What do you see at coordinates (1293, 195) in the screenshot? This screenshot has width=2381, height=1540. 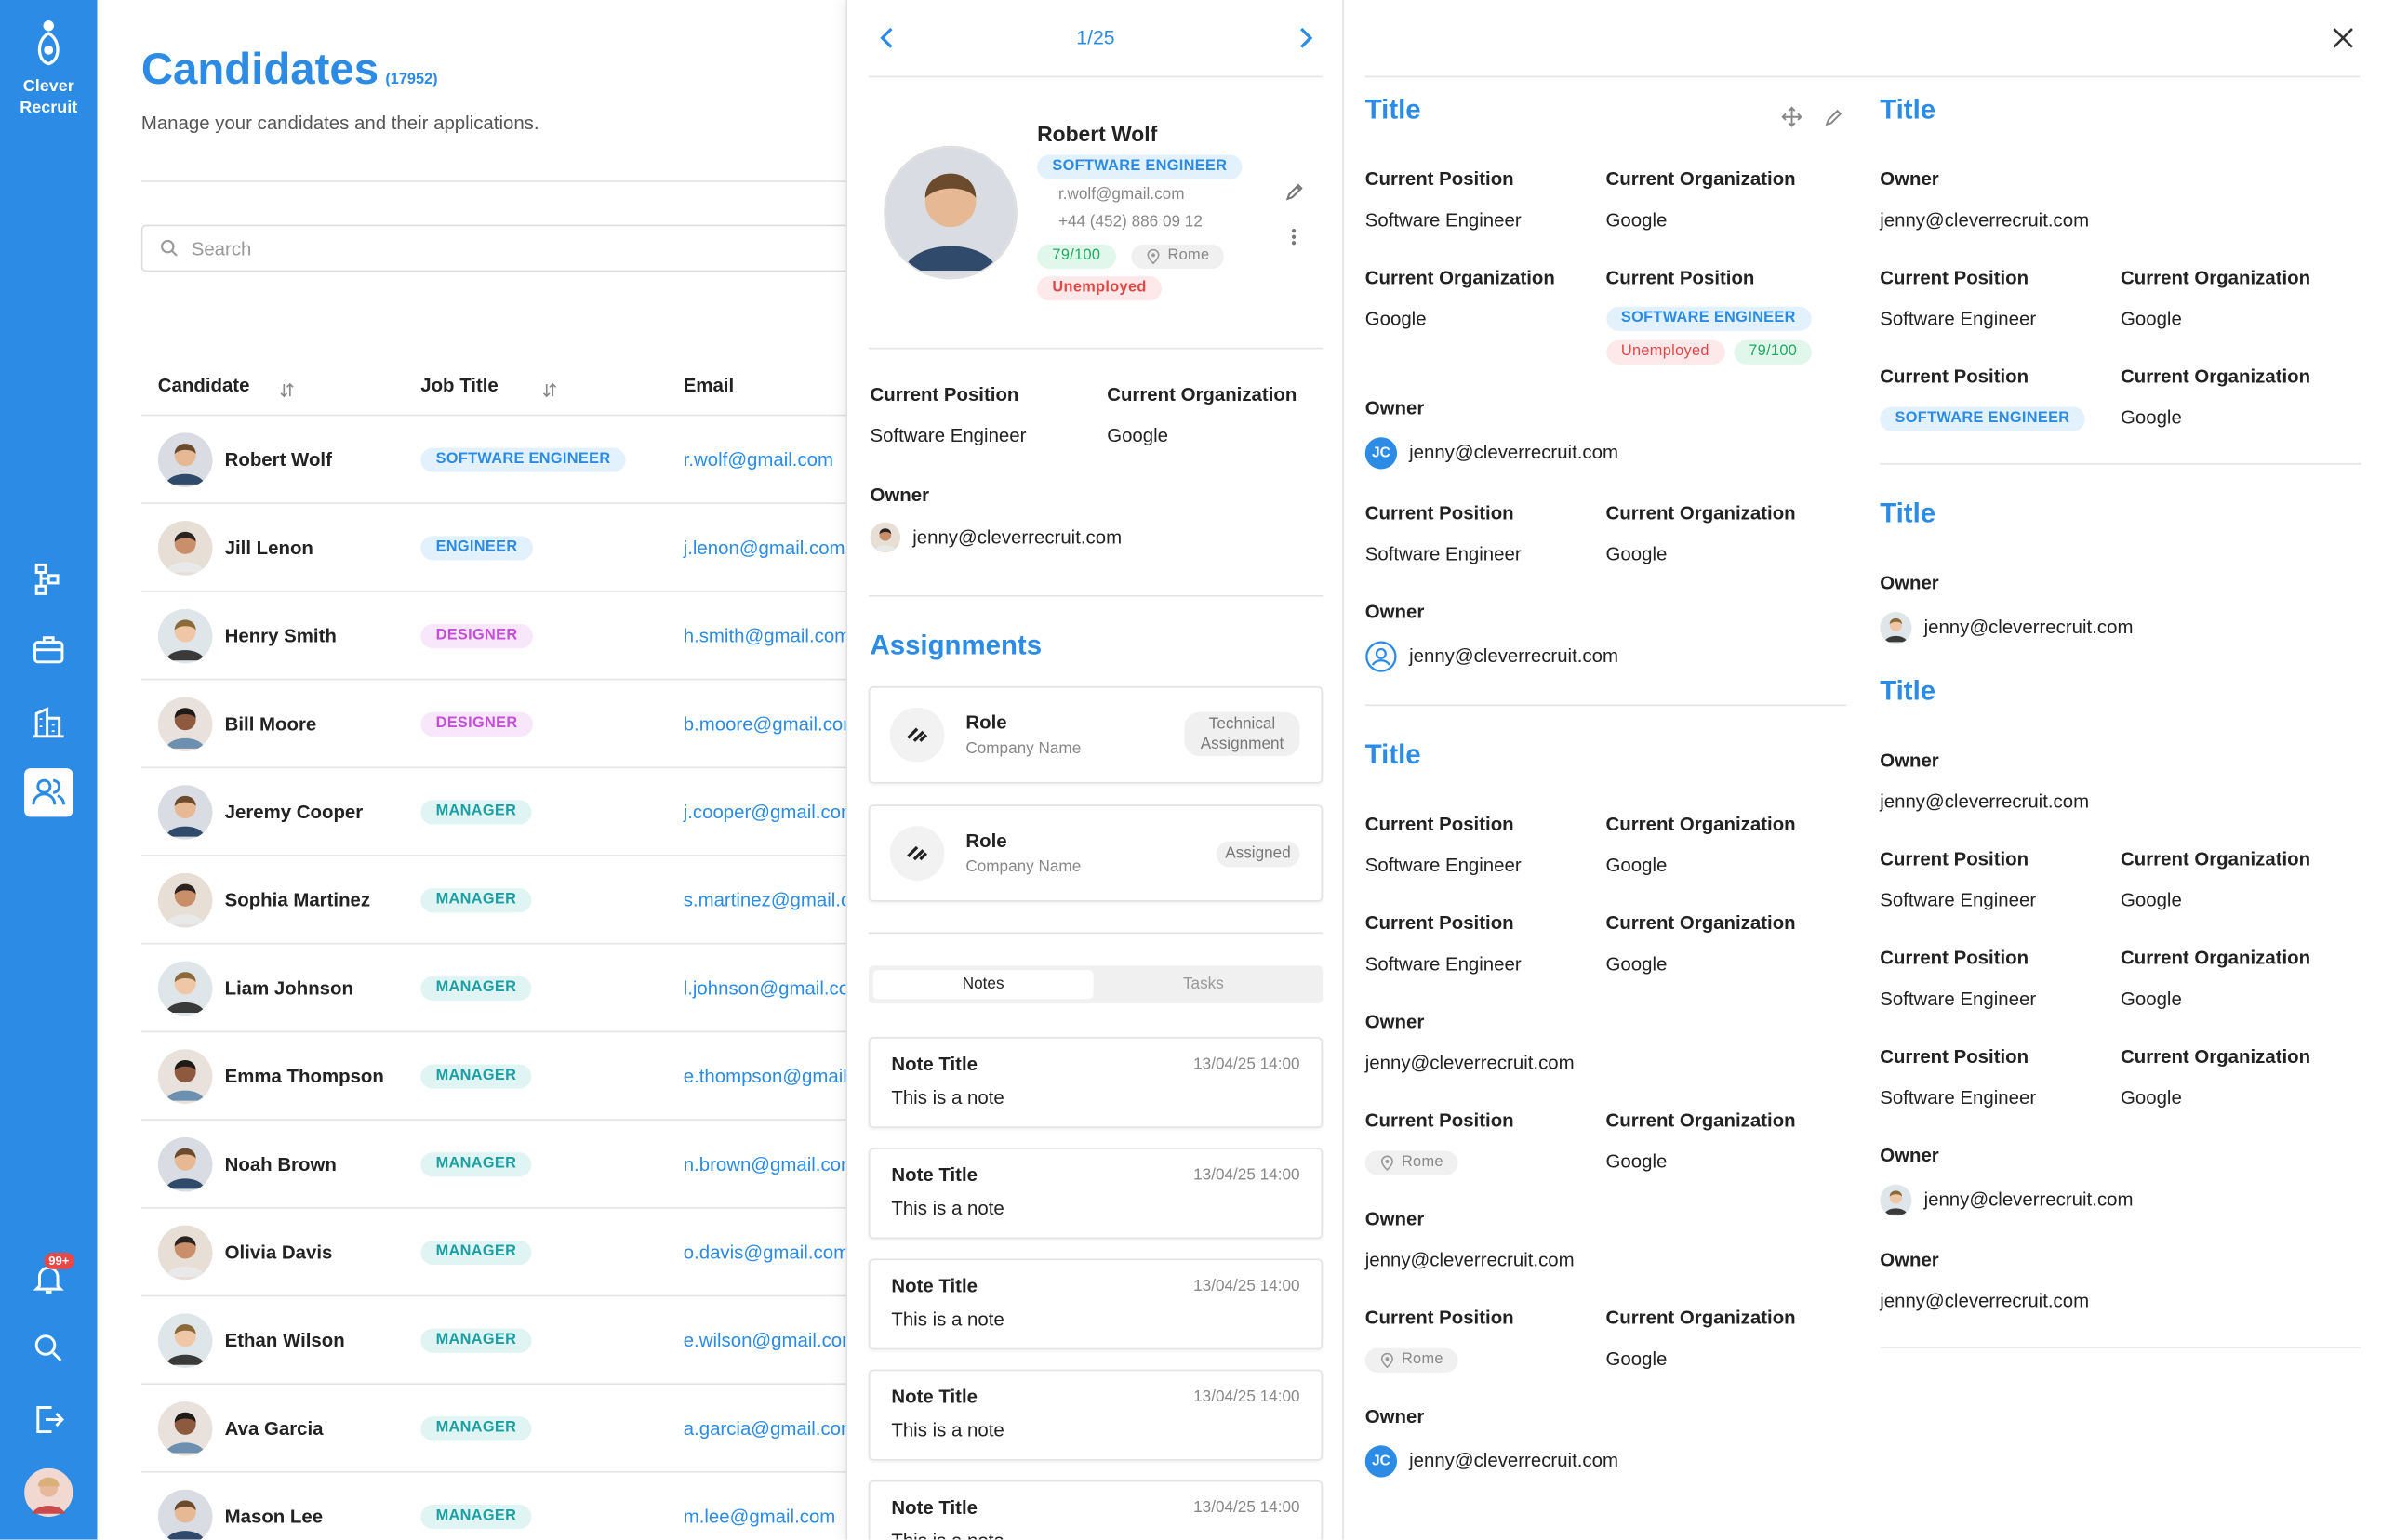 I see `edit-button` at bounding box center [1293, 195].